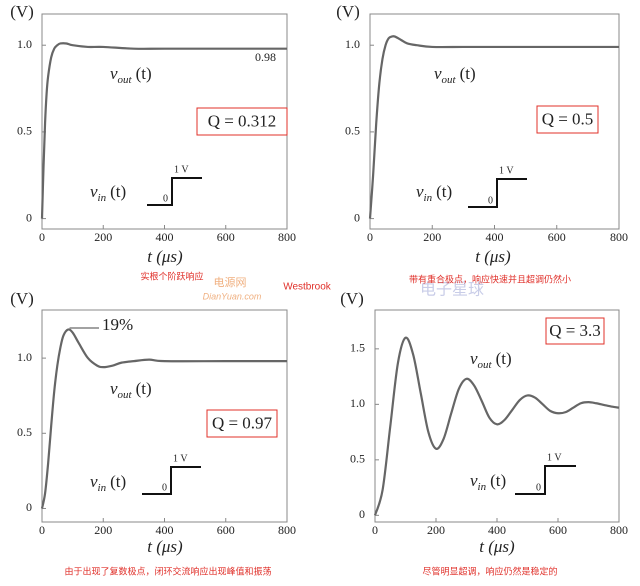  What do you see at coordinates (171, 277) in the screenshot?
I see `caption: 实根个阶跃响应` at bounding box center [171, 277].